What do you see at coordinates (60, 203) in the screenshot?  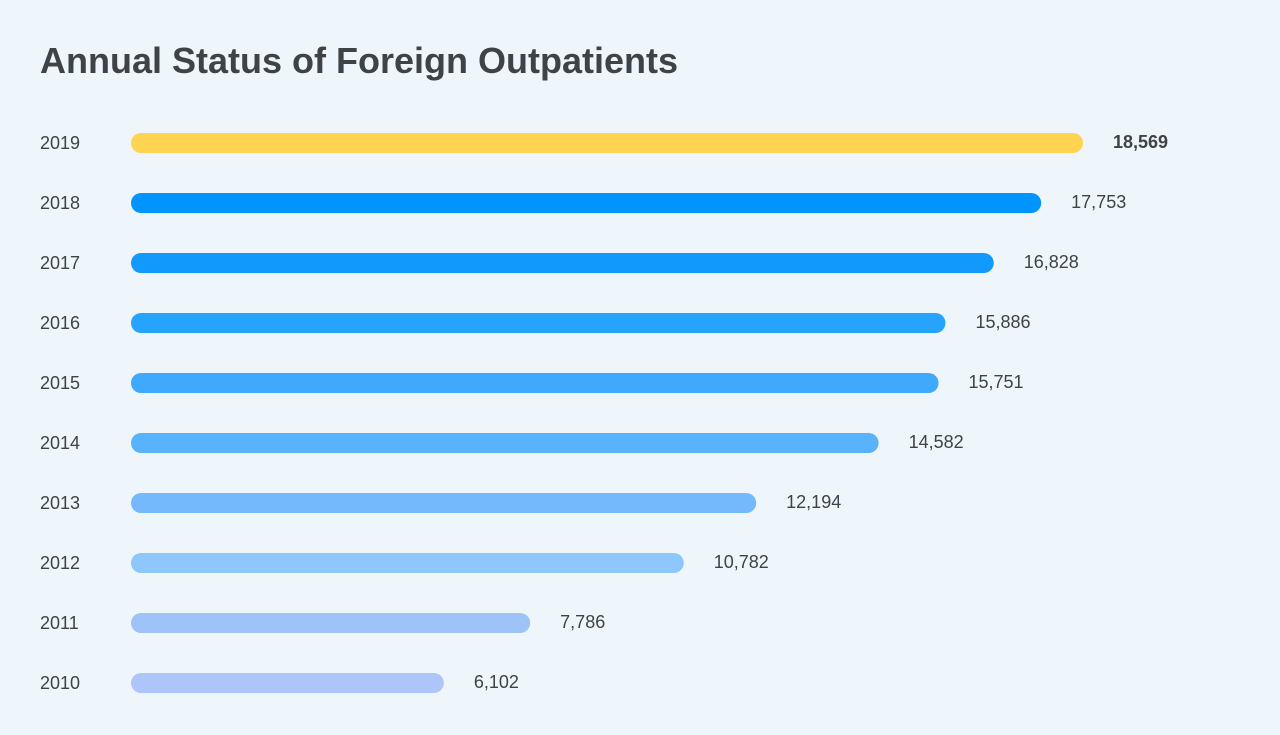 I see `category-label: 2018` at bounding box center [60, 203].